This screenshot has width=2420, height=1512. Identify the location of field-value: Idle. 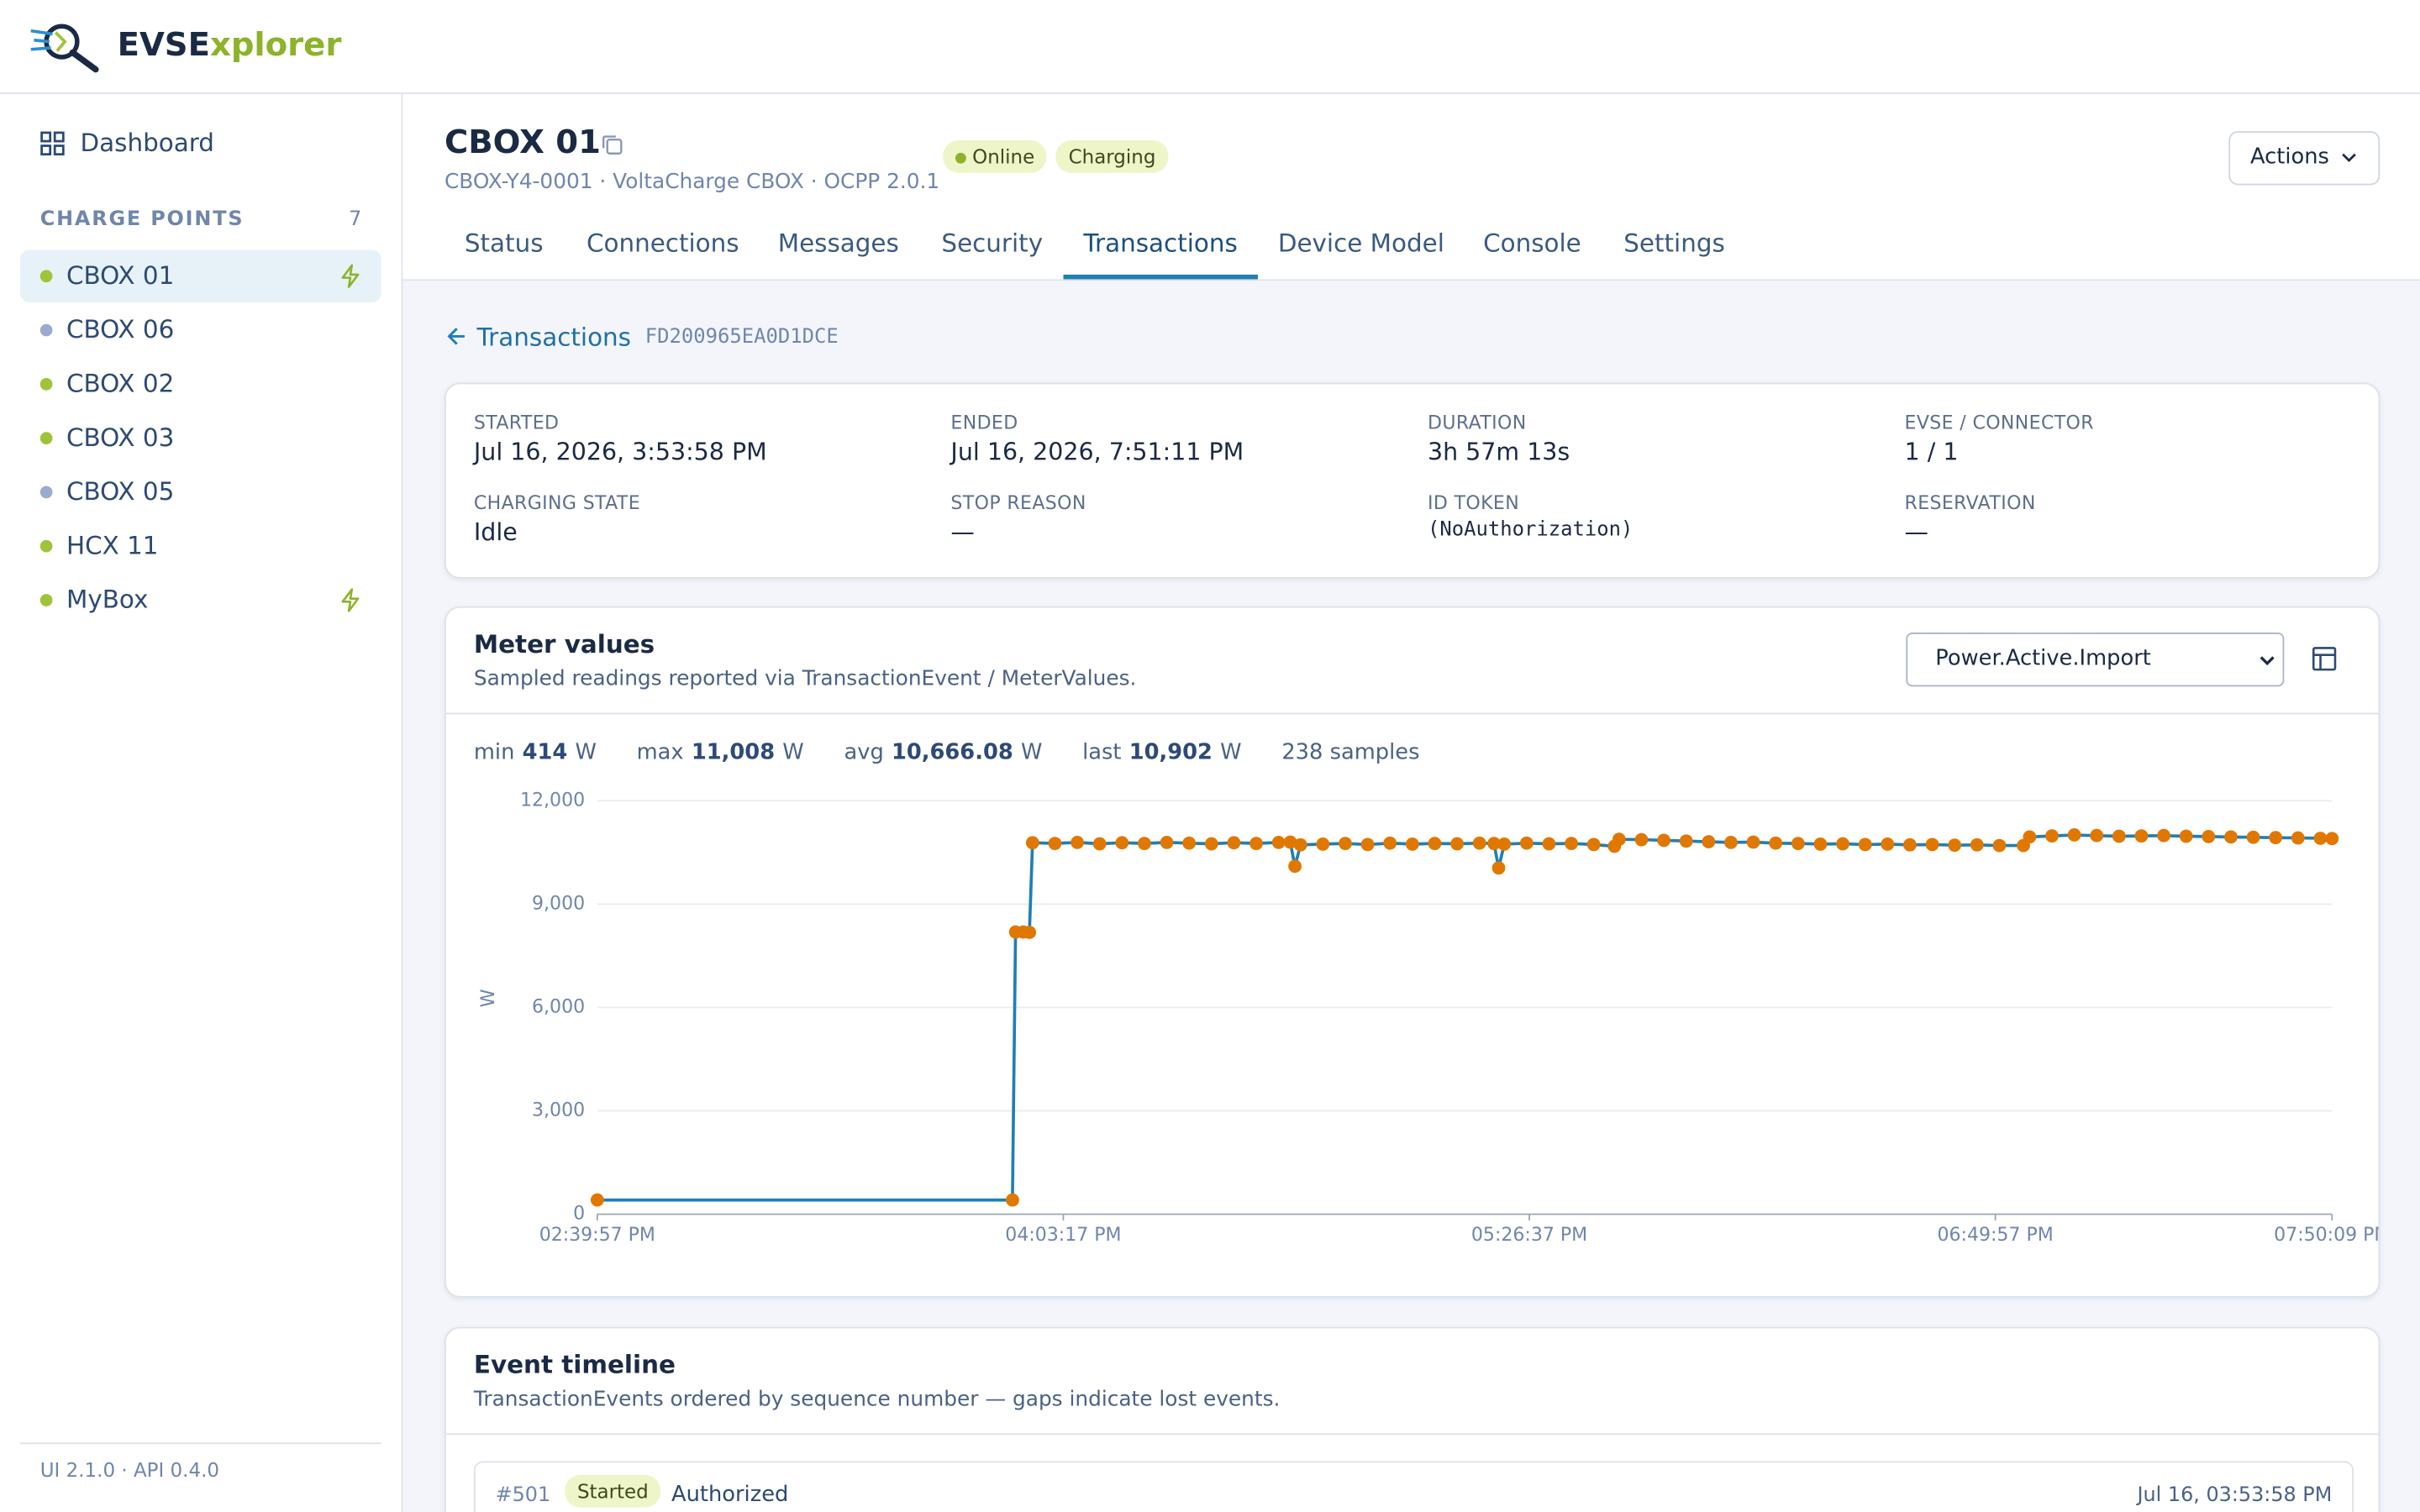
(496, 532).